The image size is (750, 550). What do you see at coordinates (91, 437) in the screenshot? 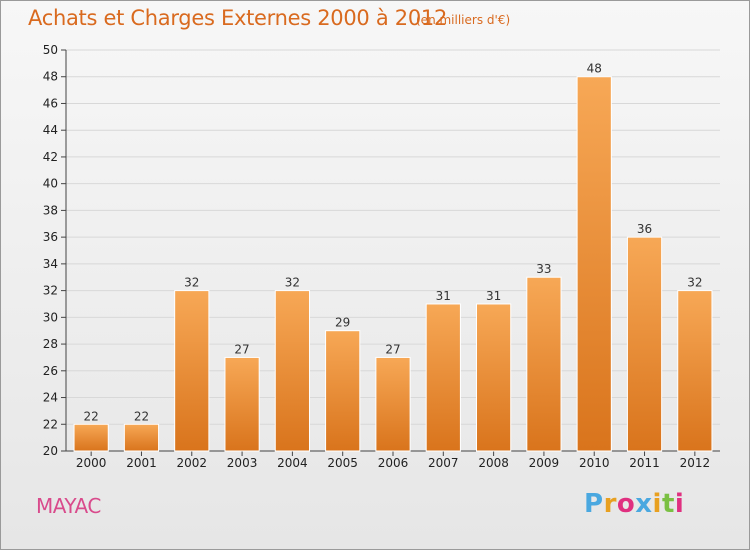
I see `bar-2000` at bounding box center [91, 437].